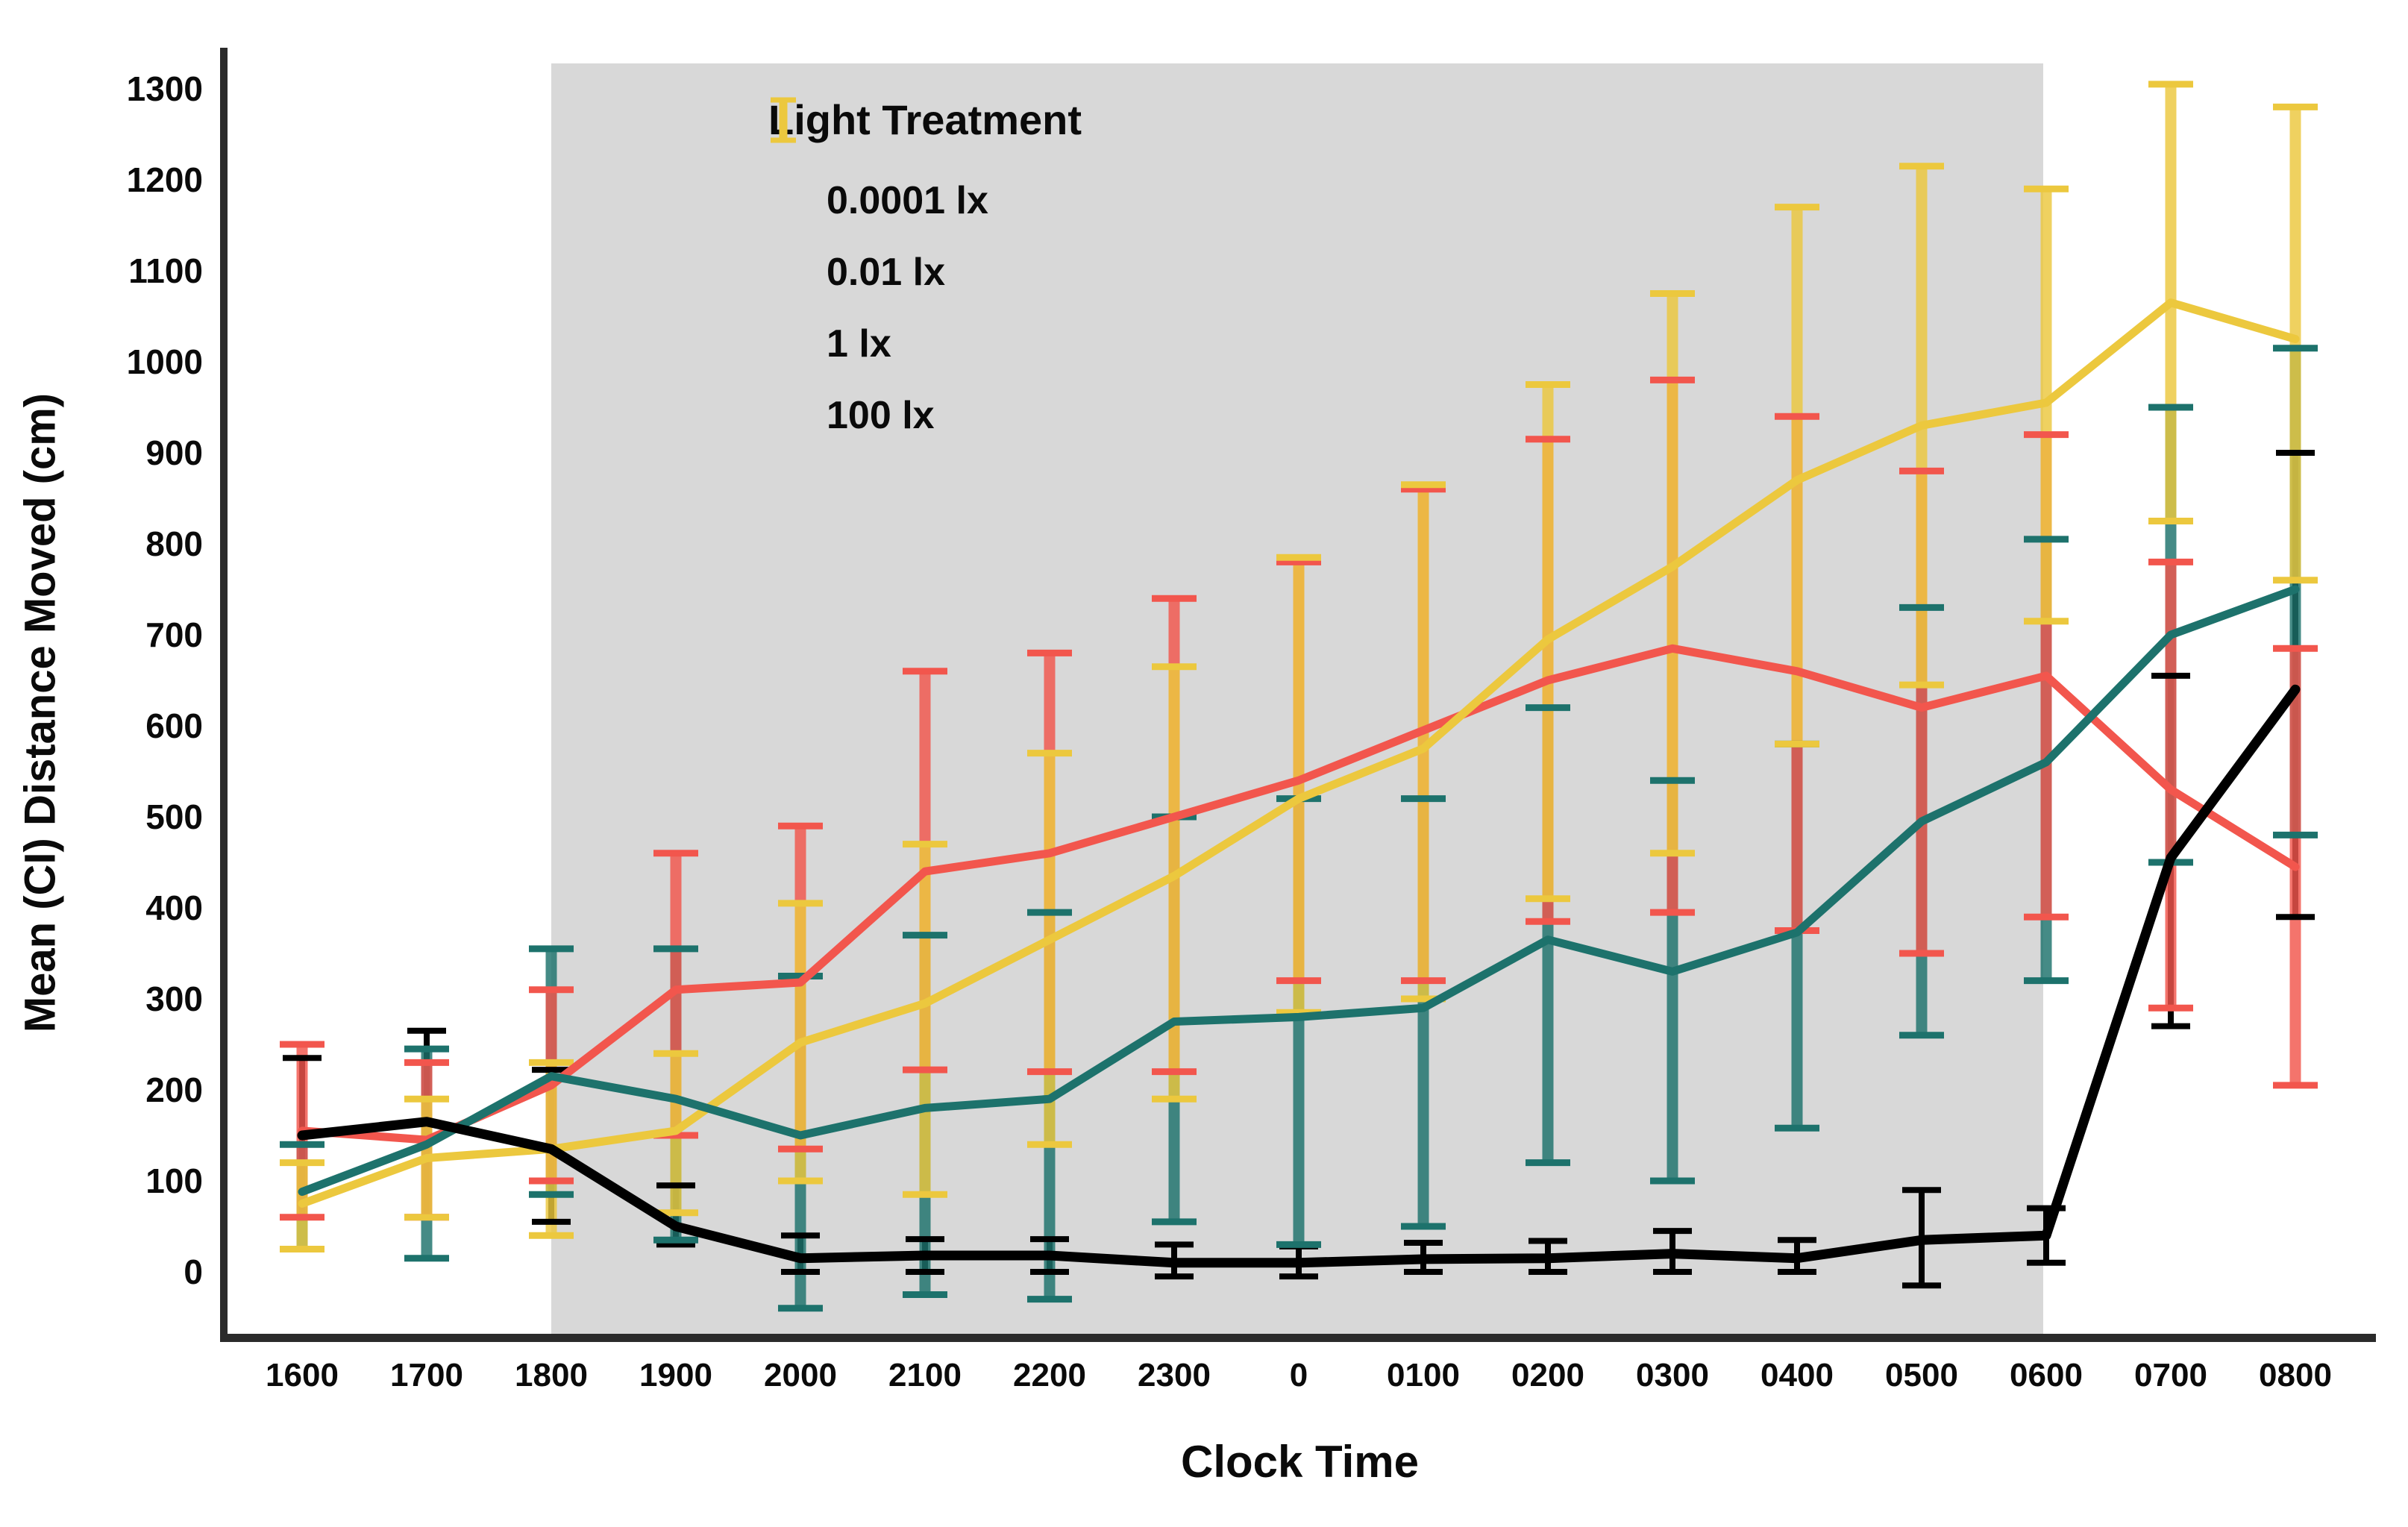 Image resolution: width=2408 pixels, height=1527 pixels. I want to click on x-tick-label: 0600, so click(2047, 1375).